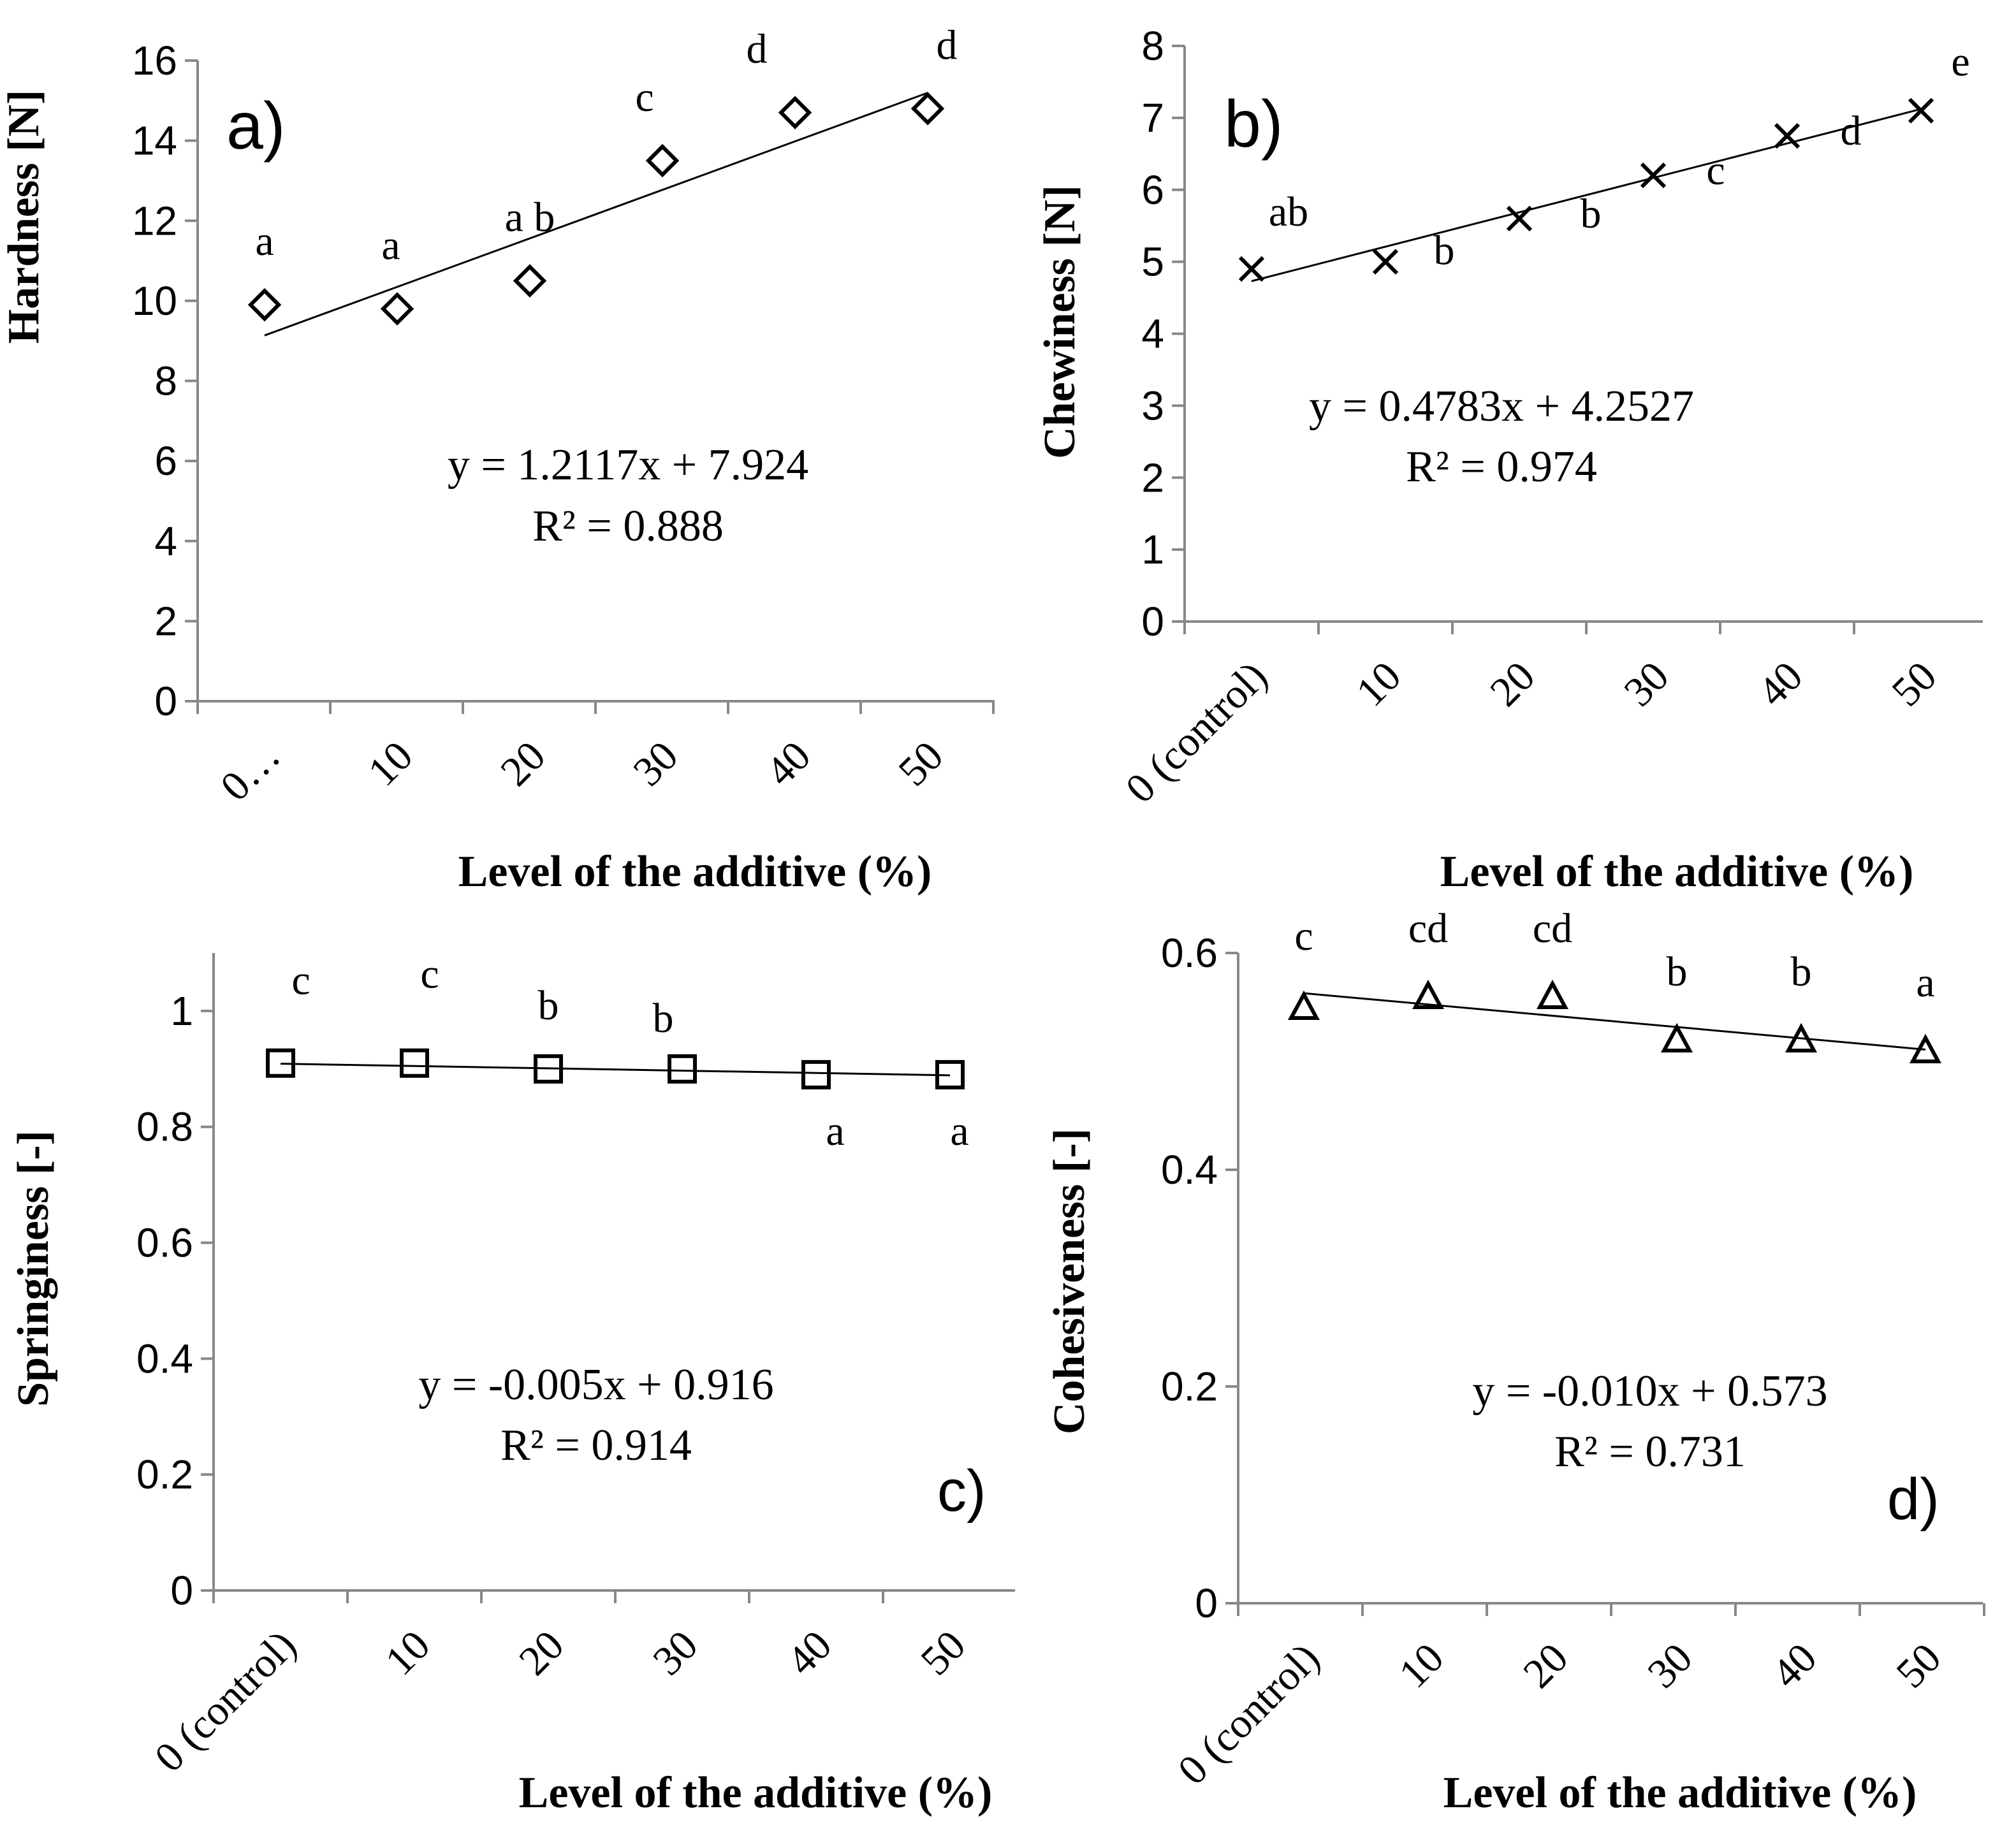  I want to click on y-axis-title: Hardness [N], so click(24, 217).